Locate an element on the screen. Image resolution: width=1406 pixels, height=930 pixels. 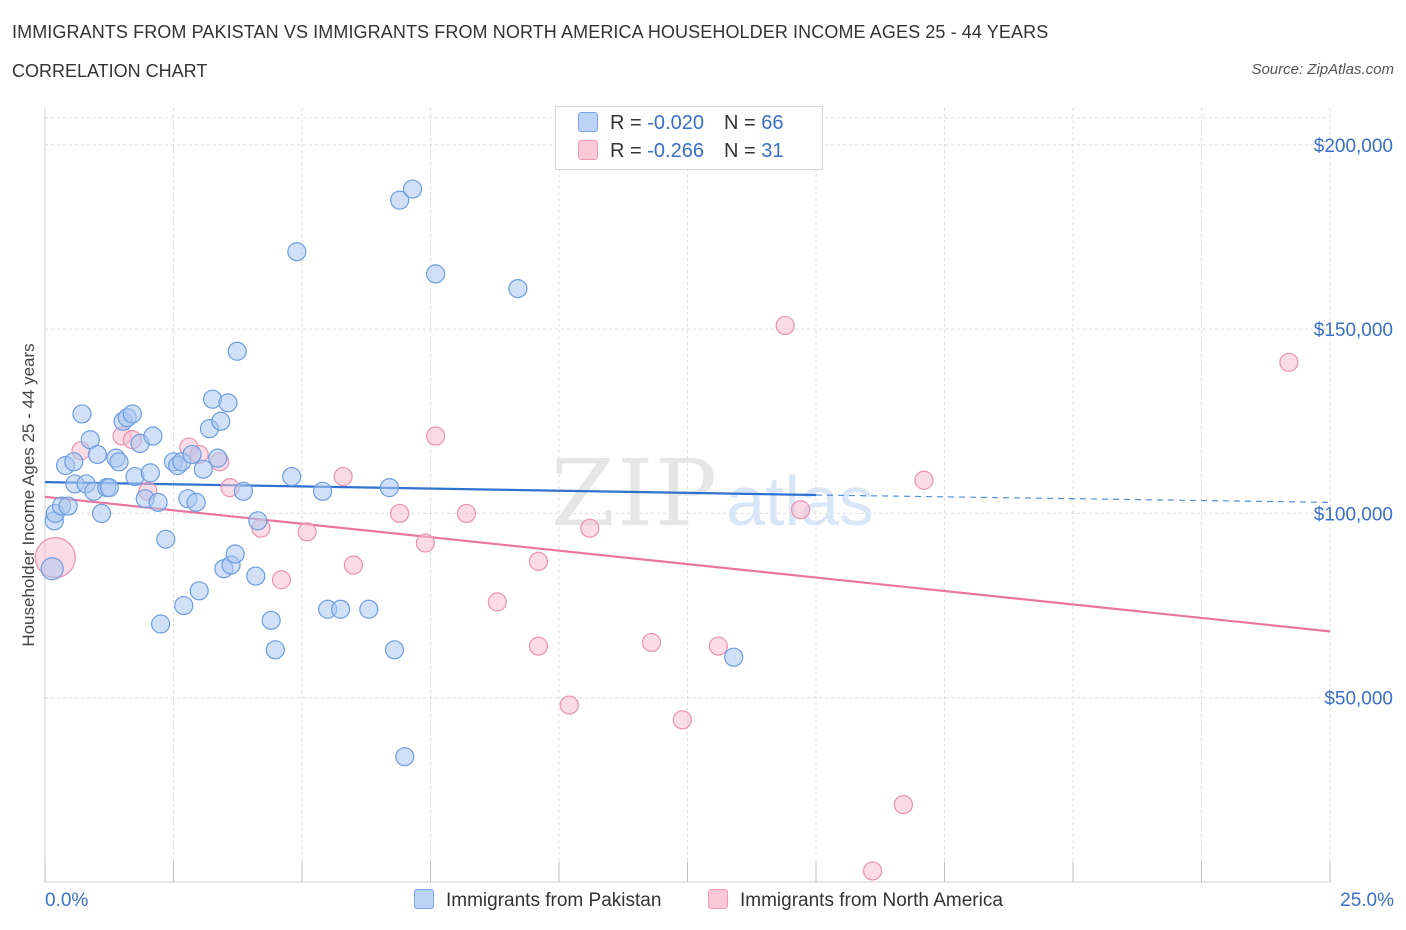
y-tick-label: $50,000 is located at coordinates (1358, 699).